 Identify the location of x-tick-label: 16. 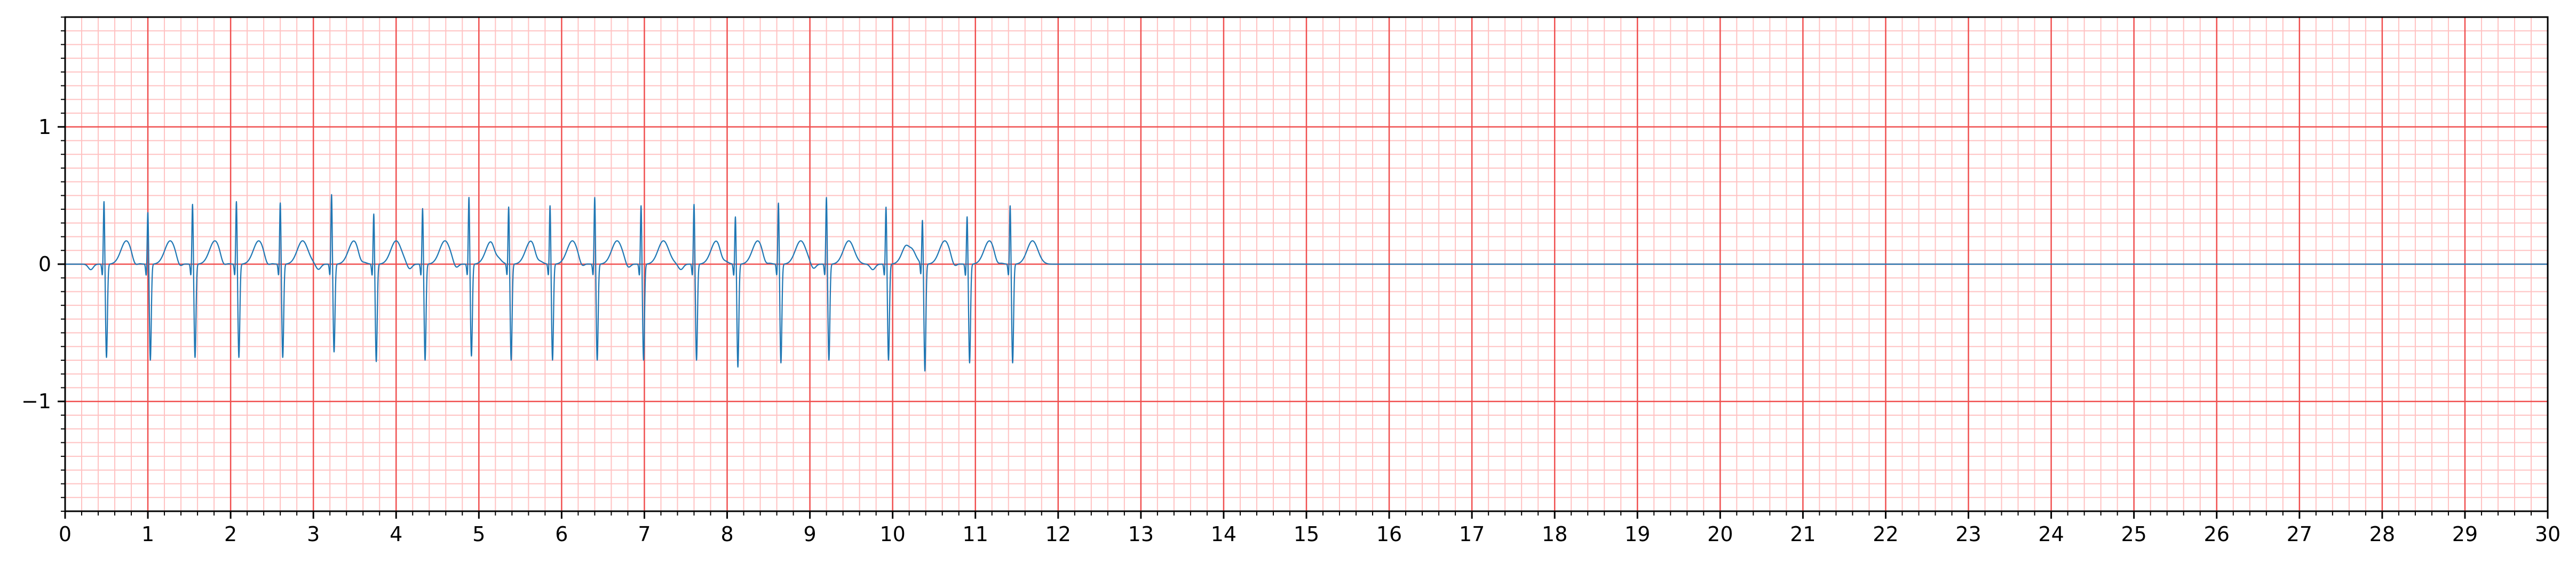
(1389, 534).